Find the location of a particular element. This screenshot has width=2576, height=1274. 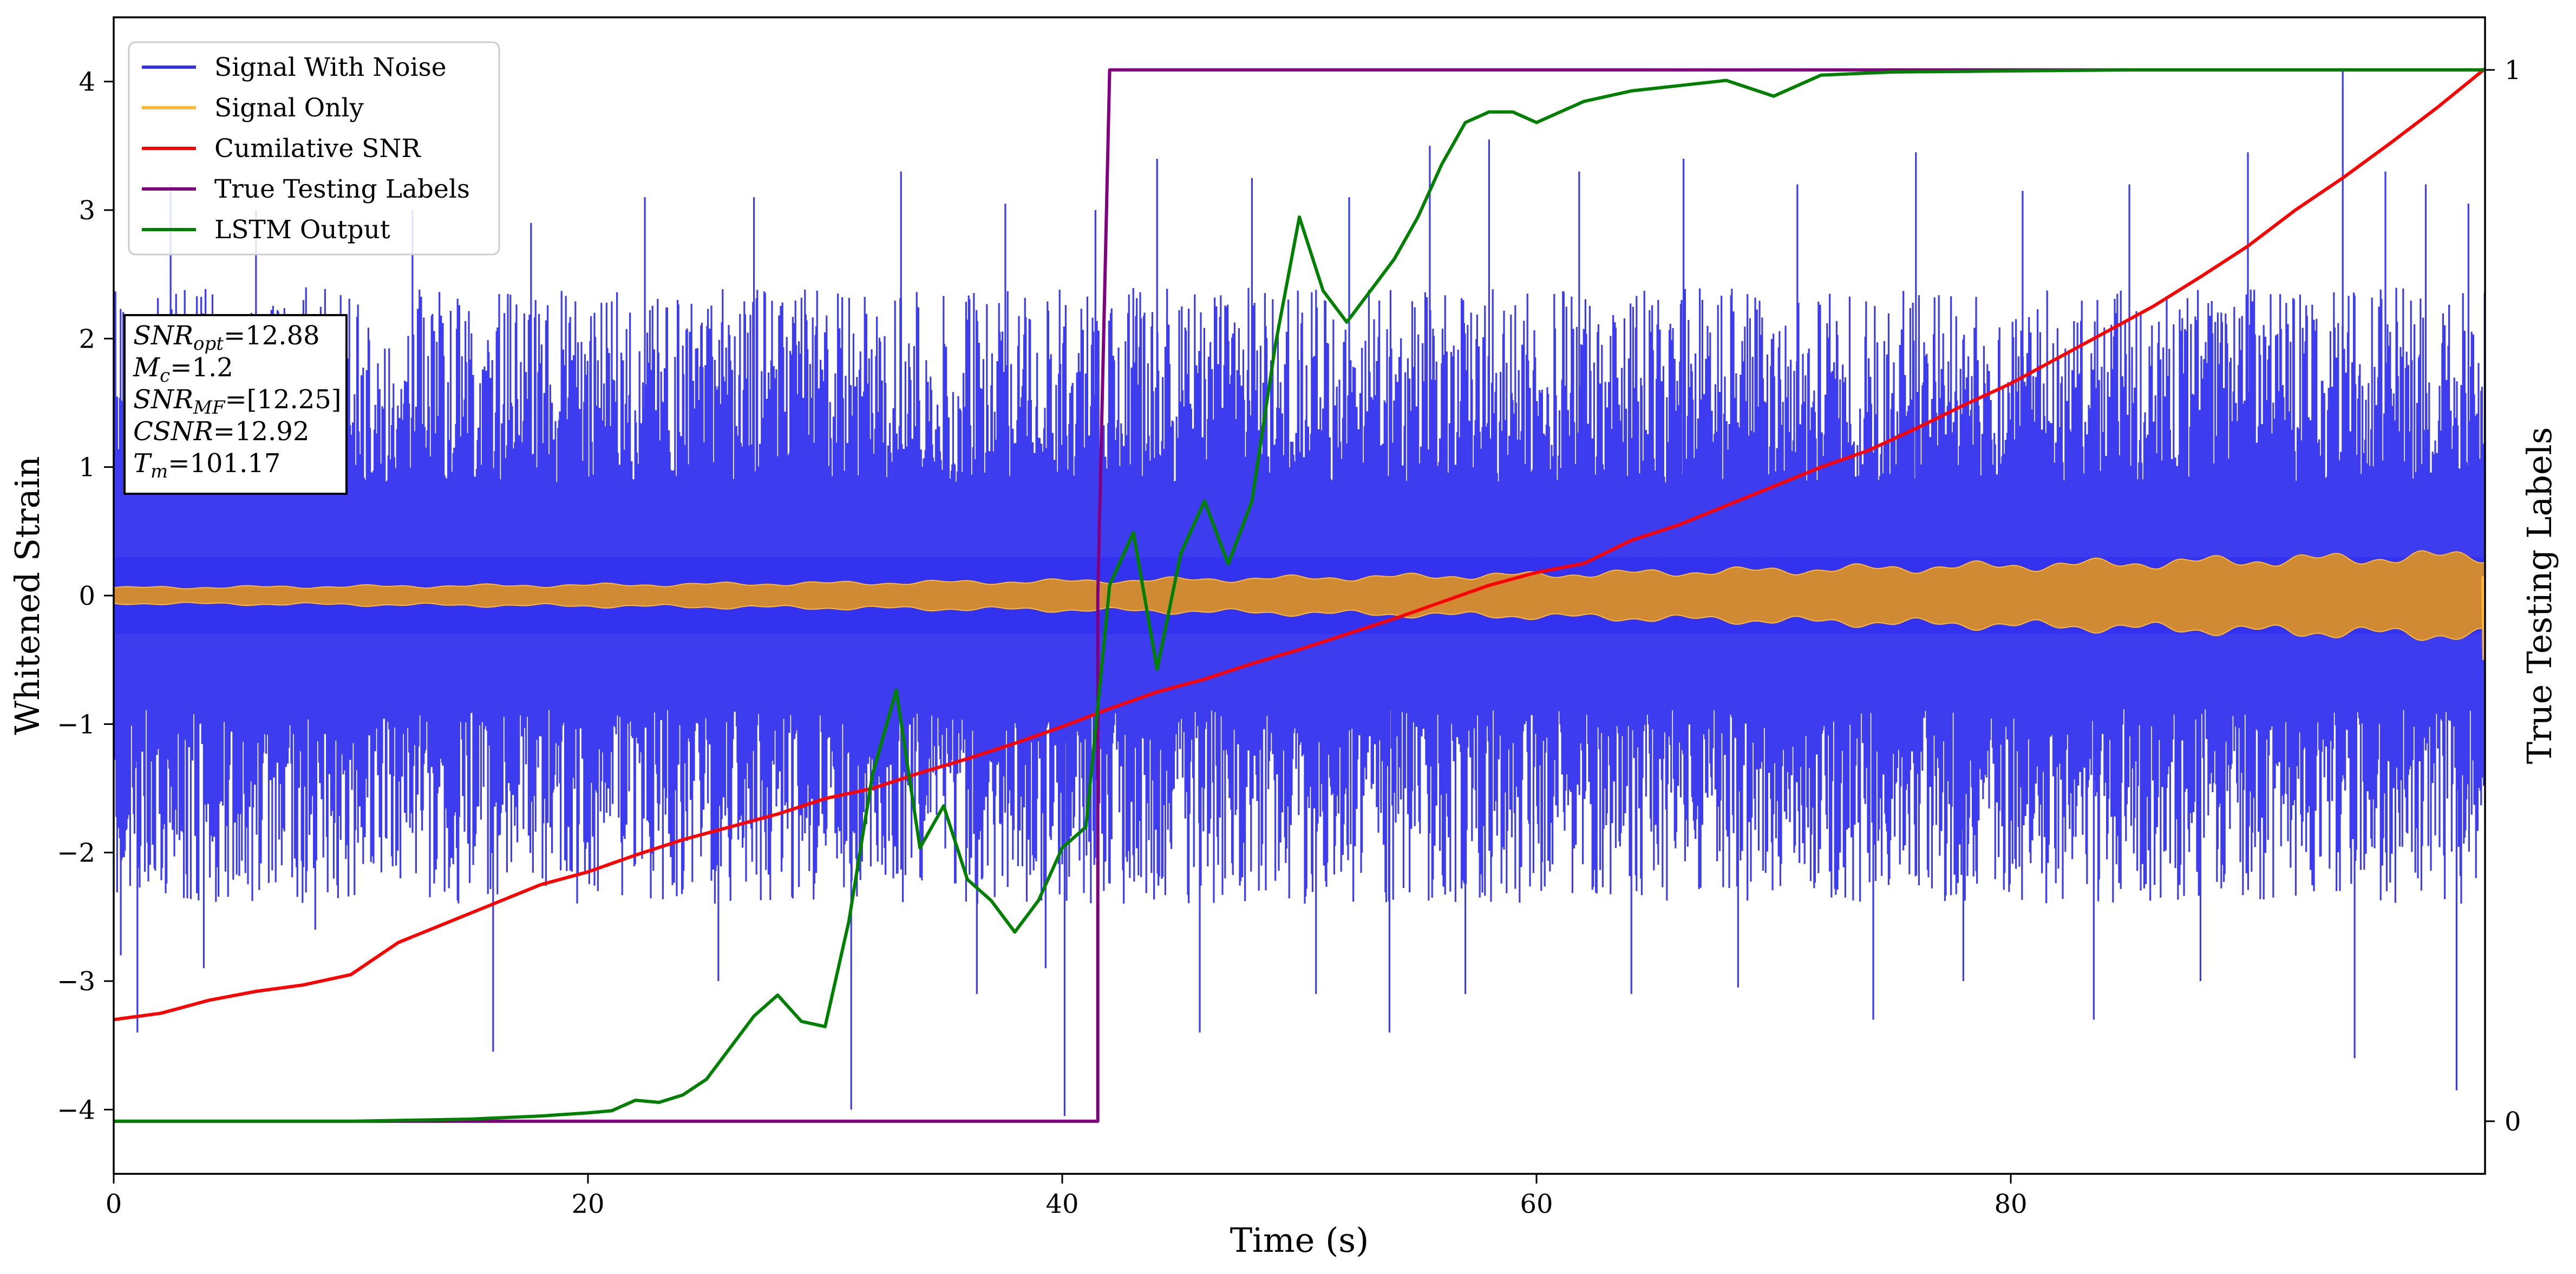

legend-label: Cumilative SNR is located at coordinates (317, 149).